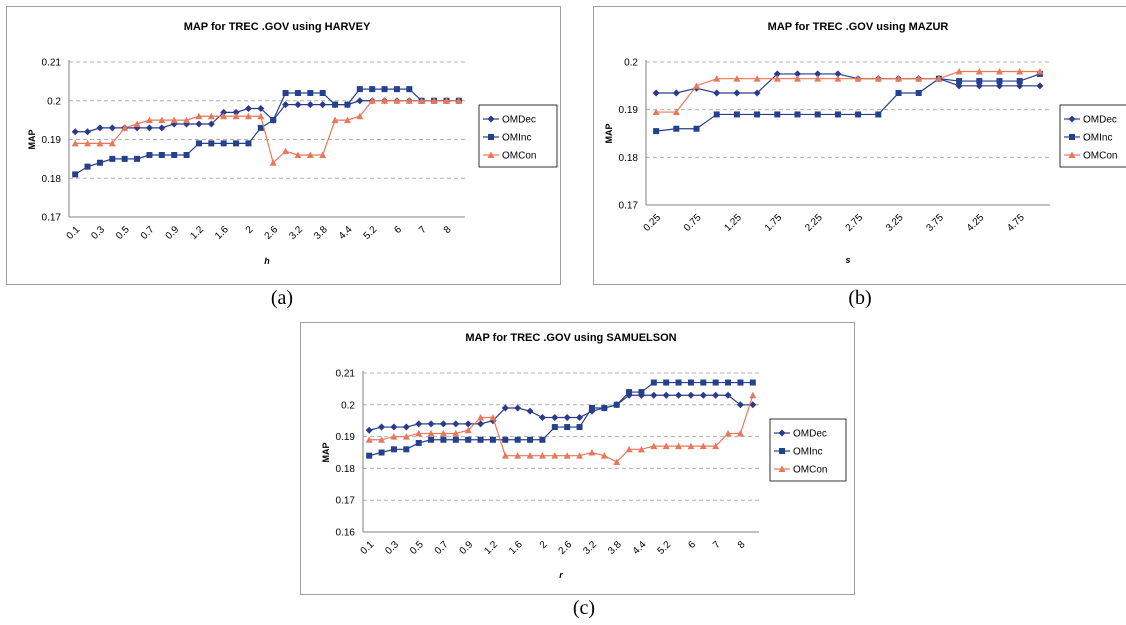 The width and height of the screenshot is (1126, 625). Describe the element at coordinates (277, 27) in the screenshot. I see `chart-title: MAP for TREC .GOV using HARVEY` at that location.